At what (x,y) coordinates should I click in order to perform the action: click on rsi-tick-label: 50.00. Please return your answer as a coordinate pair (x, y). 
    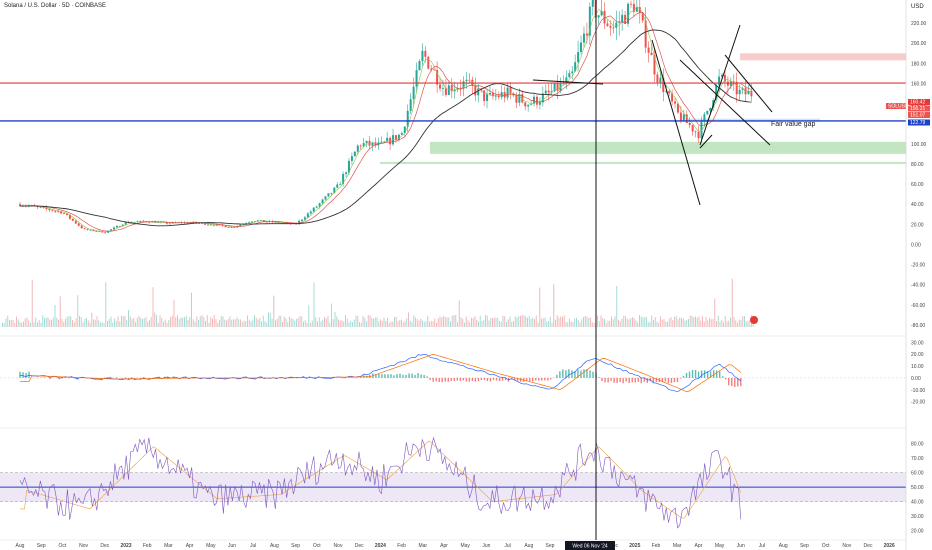
    Looking at the image, I should click on (917, 488).